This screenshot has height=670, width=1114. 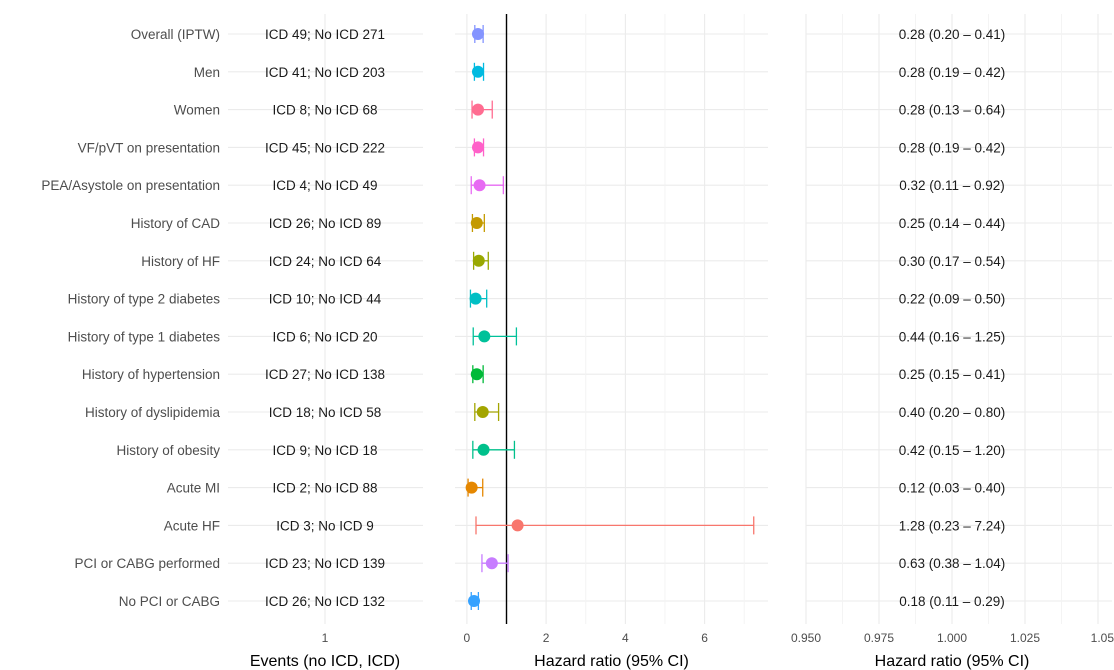 What do you see at coordinates (467, 638) in the screenshot?
I see `forest-x-tick-label: 0` at bounding box center [467, 638].